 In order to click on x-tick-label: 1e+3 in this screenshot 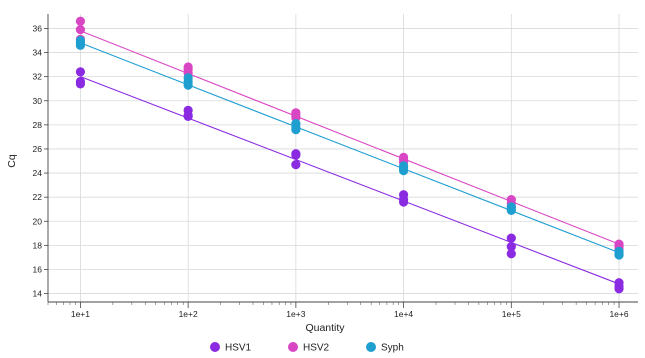, I will do `click(295, 314)`.